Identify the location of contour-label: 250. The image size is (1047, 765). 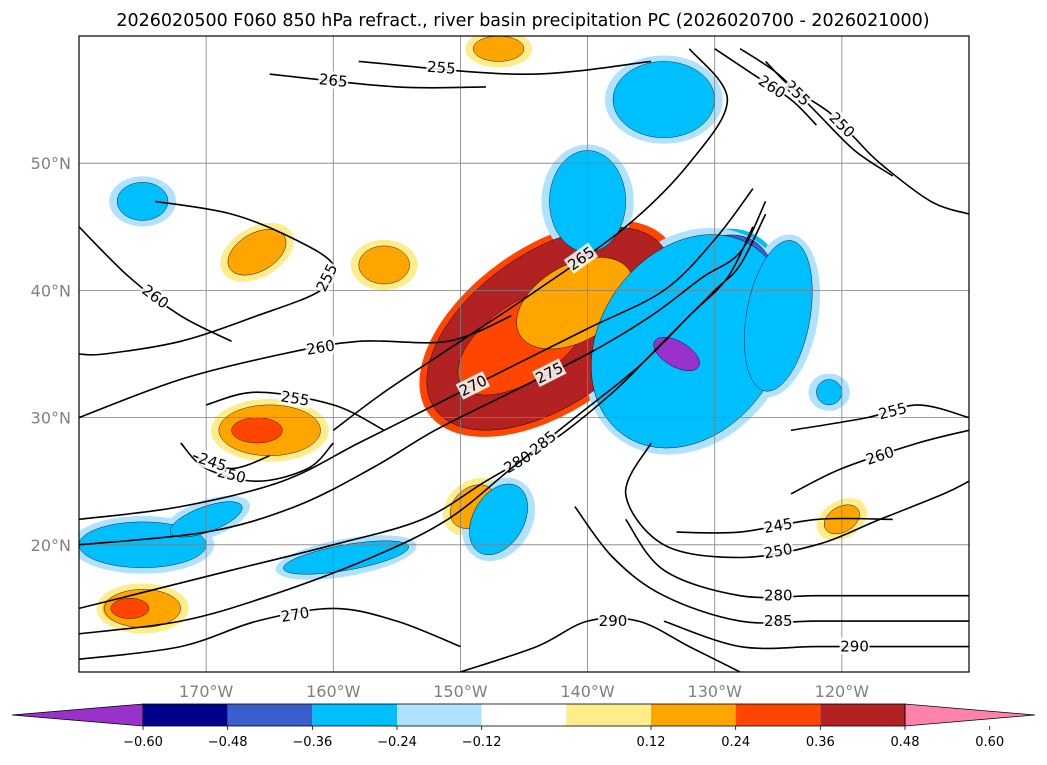
(778, 551).